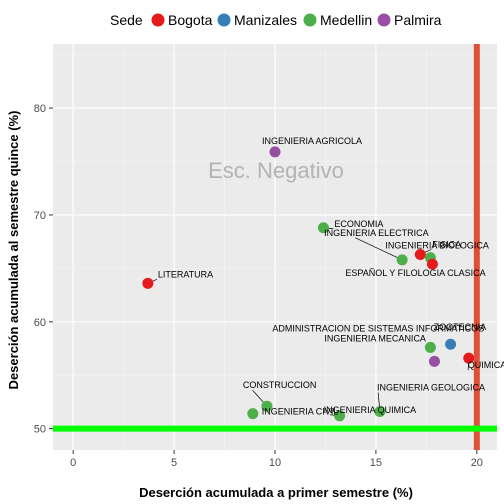  I want to click on legend-label-palmira: Palmira, so click(418, 20).